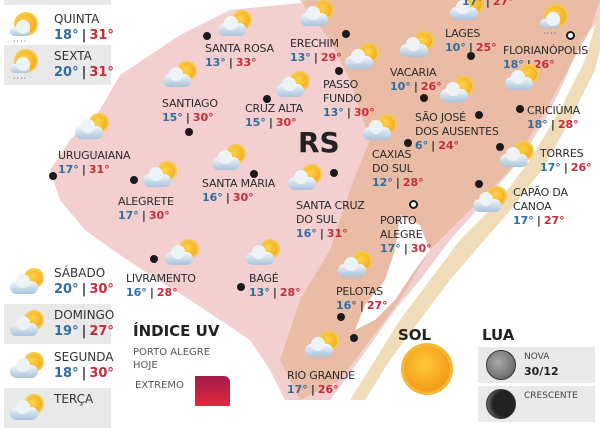 Image resolution: width=600 pixels, height=428 pixels. What do you see at coordinates (84, 373) in the screenshot?
I see `day-temps: 18° | 30°` at bounding box center [84, 373].